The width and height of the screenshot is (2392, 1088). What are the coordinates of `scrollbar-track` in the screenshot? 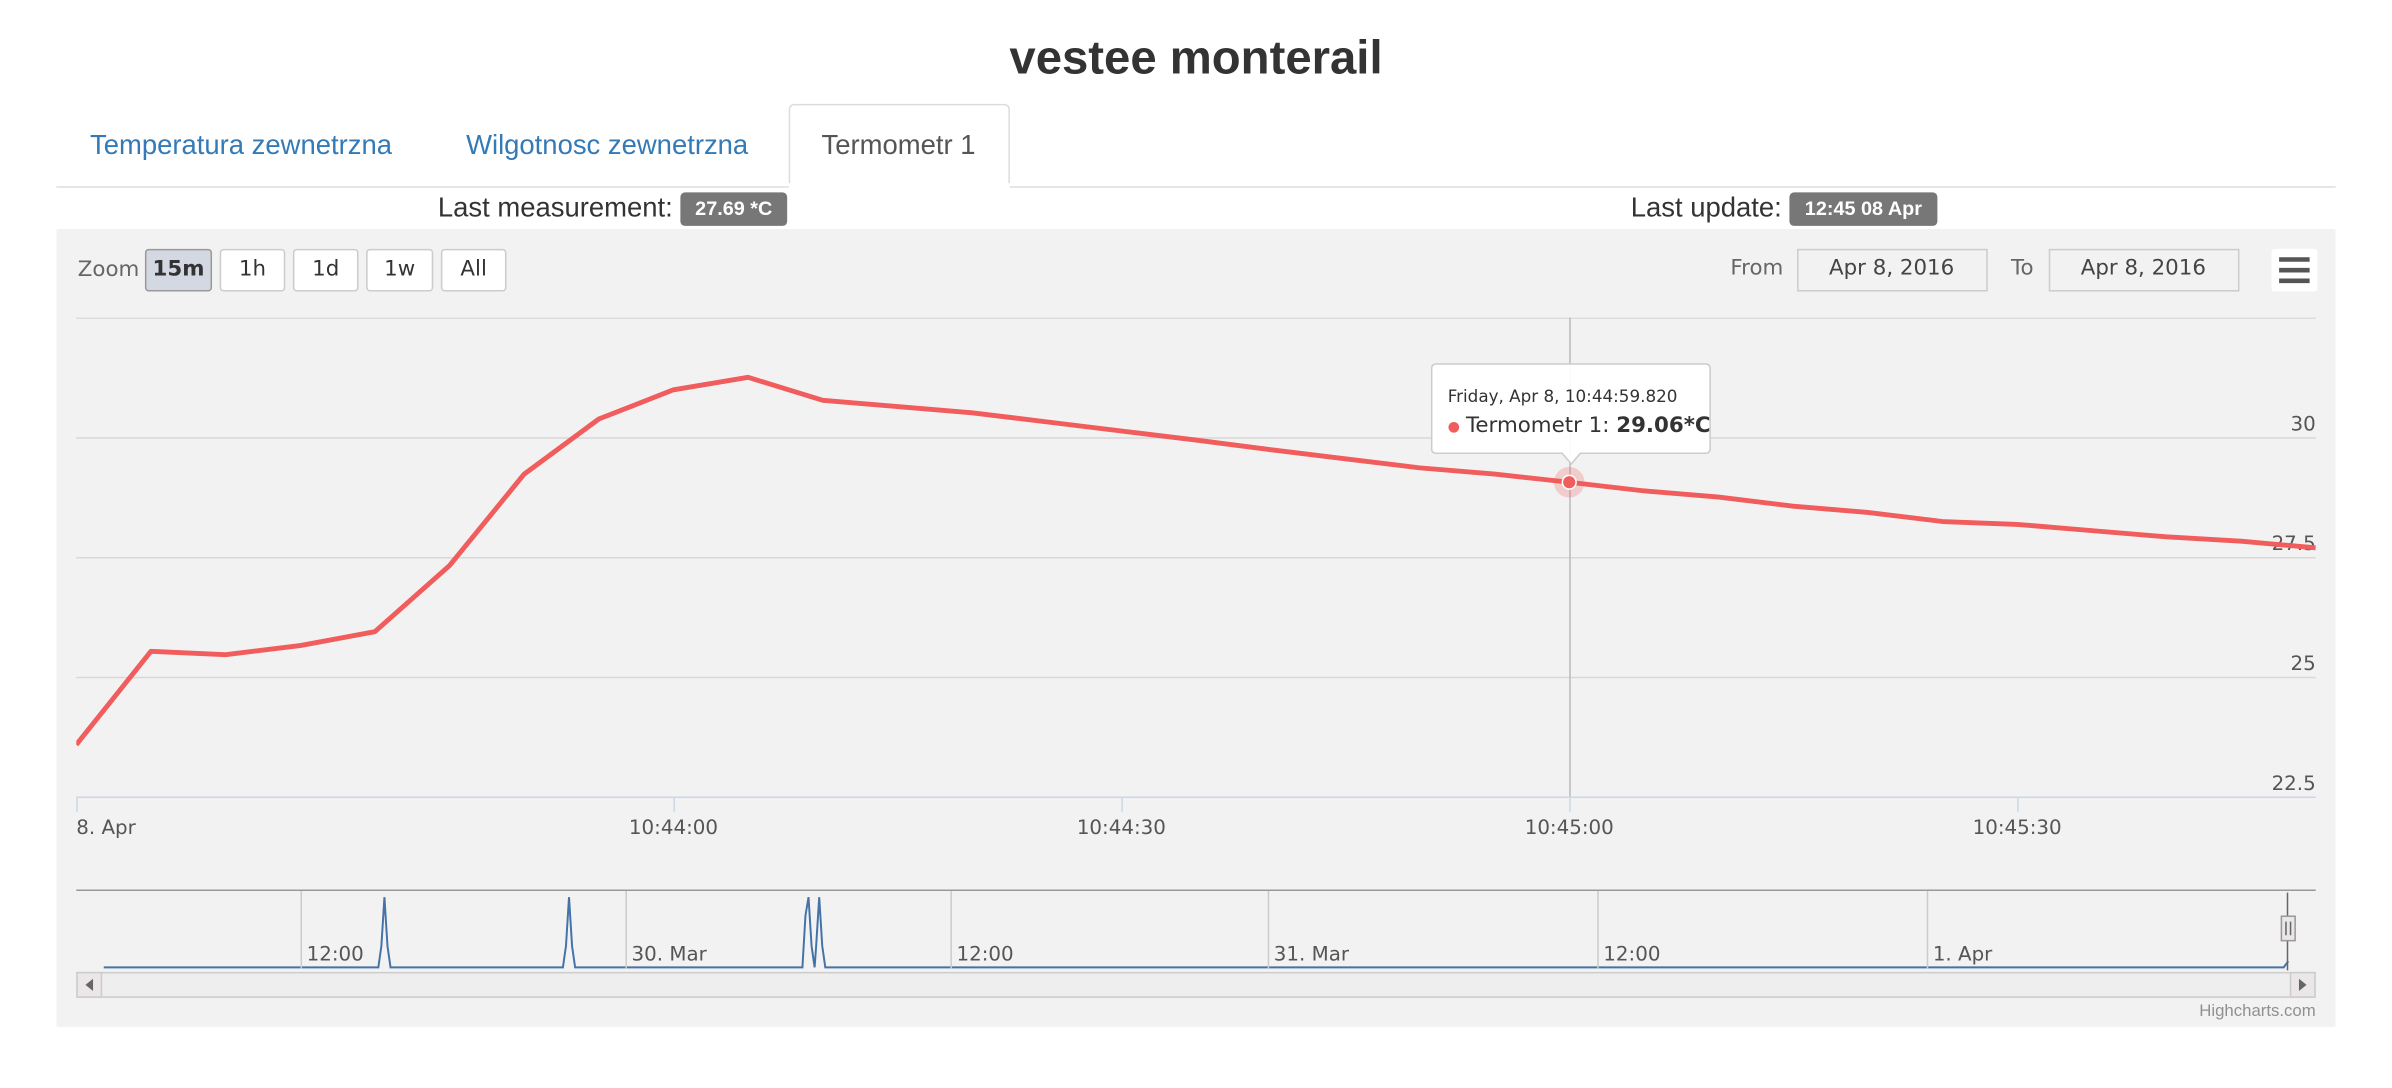 It's located at (1196, 984).